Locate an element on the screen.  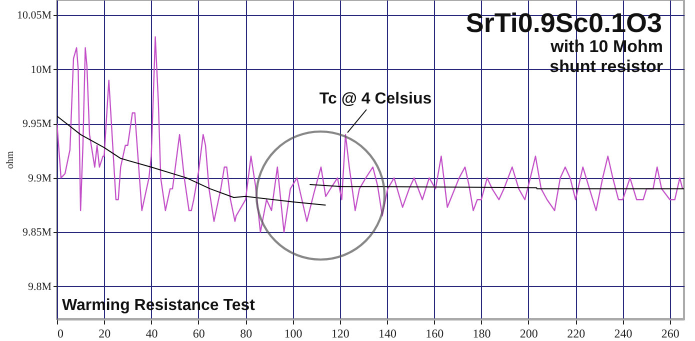
x-tick-label: 0 is located at coordinates (61, 333).